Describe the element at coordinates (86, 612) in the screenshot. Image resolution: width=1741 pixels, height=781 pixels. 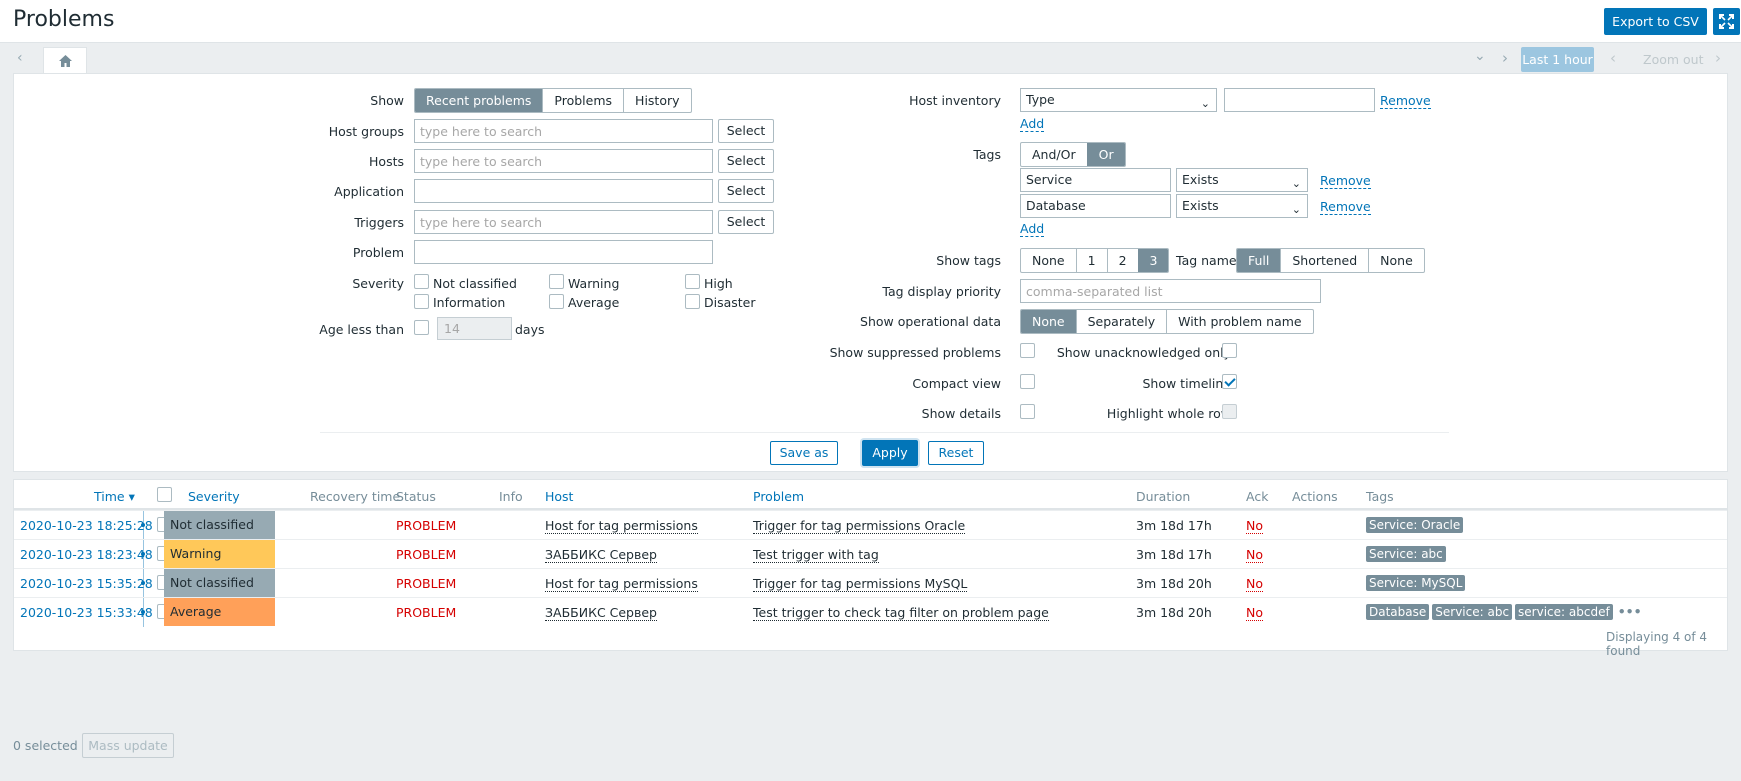
I see `time-link: 2020-10-23 15:33:48` at that location.